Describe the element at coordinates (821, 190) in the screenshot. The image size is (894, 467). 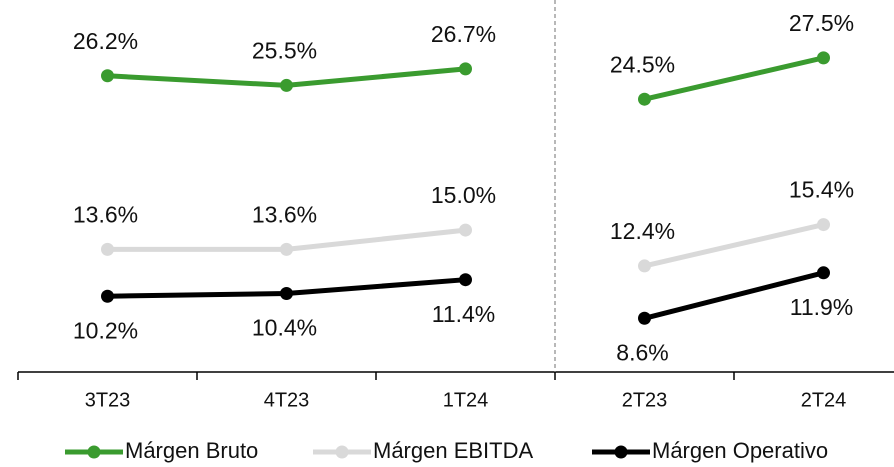
I see `data-label: 15.4%` at that location.